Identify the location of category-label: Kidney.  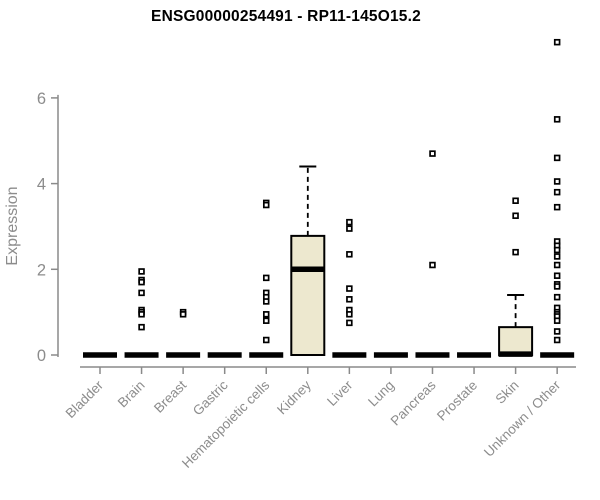
(294, 397).